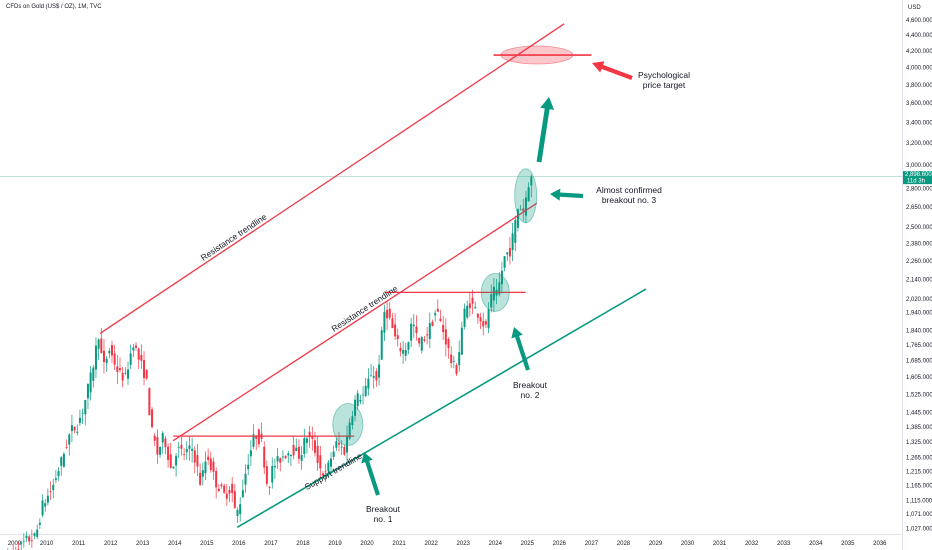 This screenshot has width=932, height=550. What do you see at coordinates (431, 544) in the screenshot?
I see `x-tick-label: 2022` at bounding box center [431, 544].